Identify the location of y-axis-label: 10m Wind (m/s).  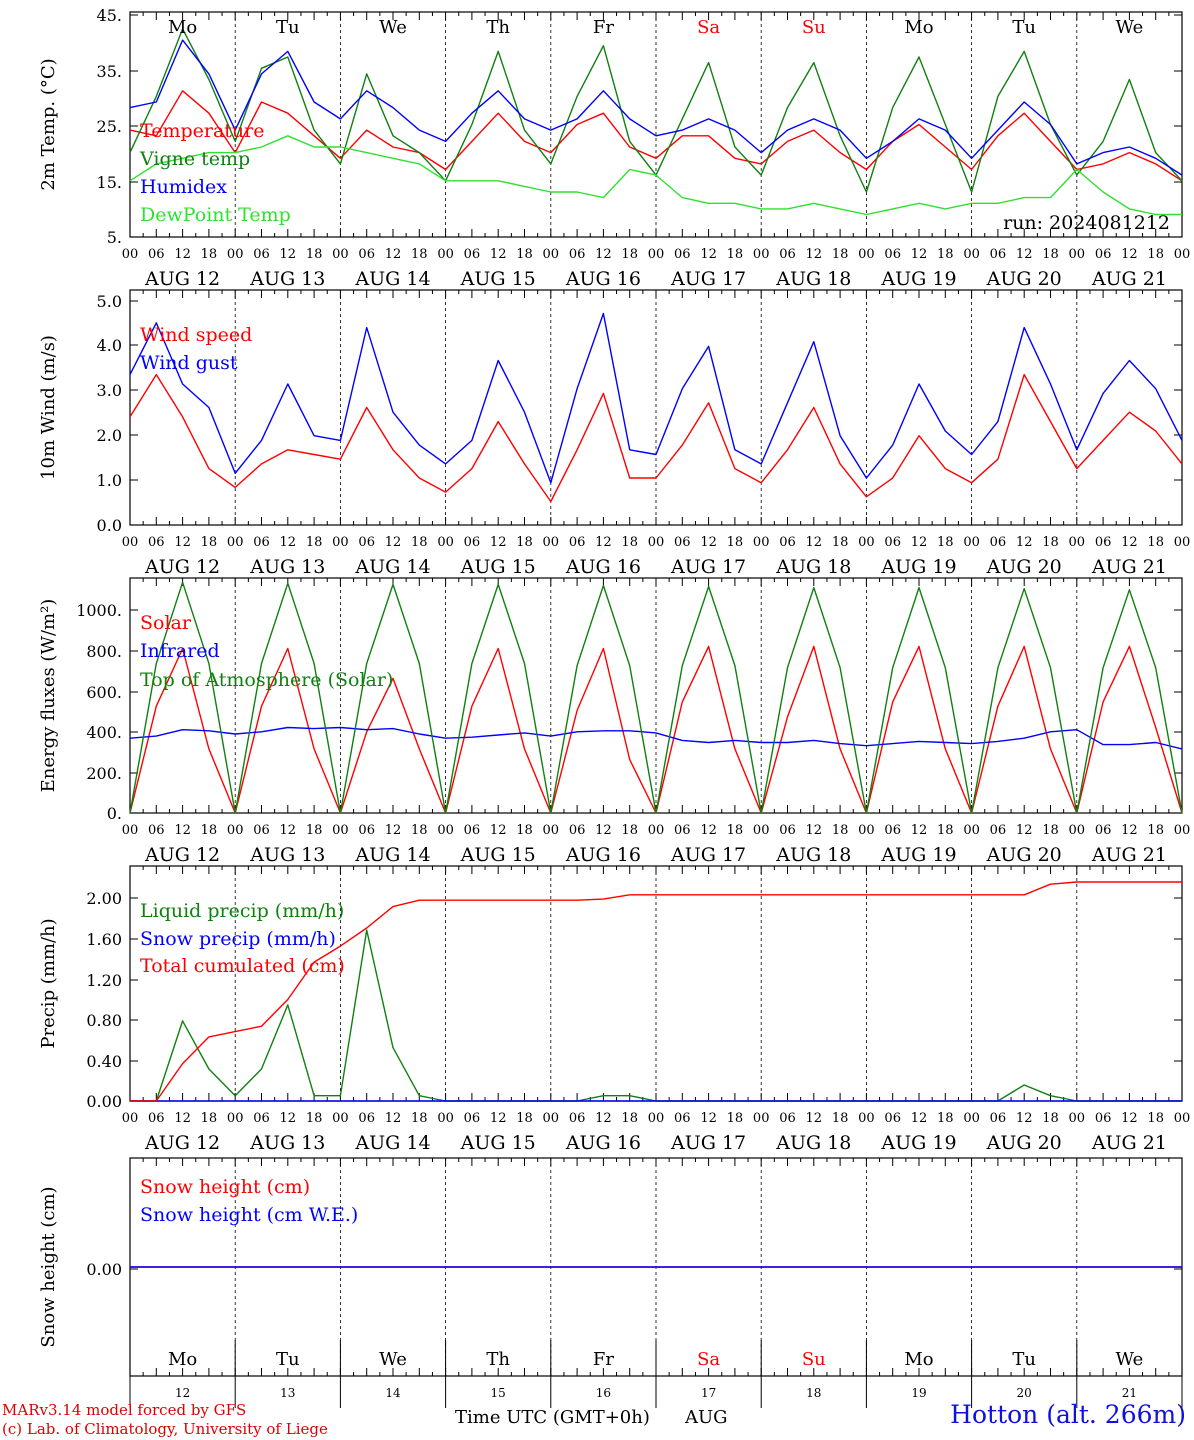
(48, 407).